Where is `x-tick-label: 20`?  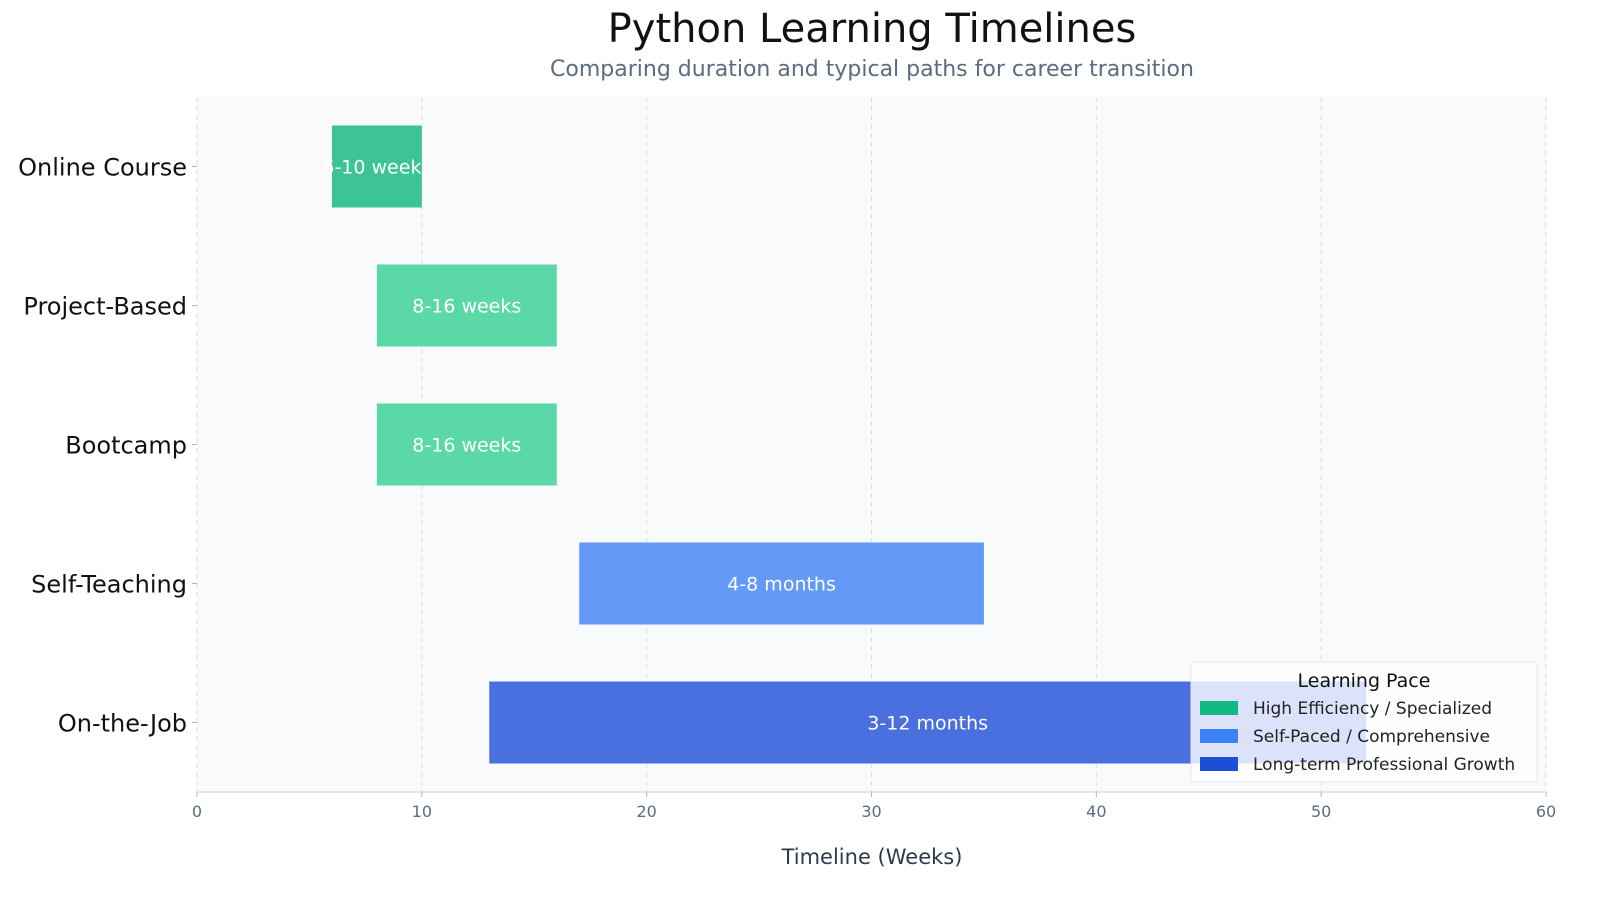
x-tick-label: 20 is located at coordinates (646, 811).